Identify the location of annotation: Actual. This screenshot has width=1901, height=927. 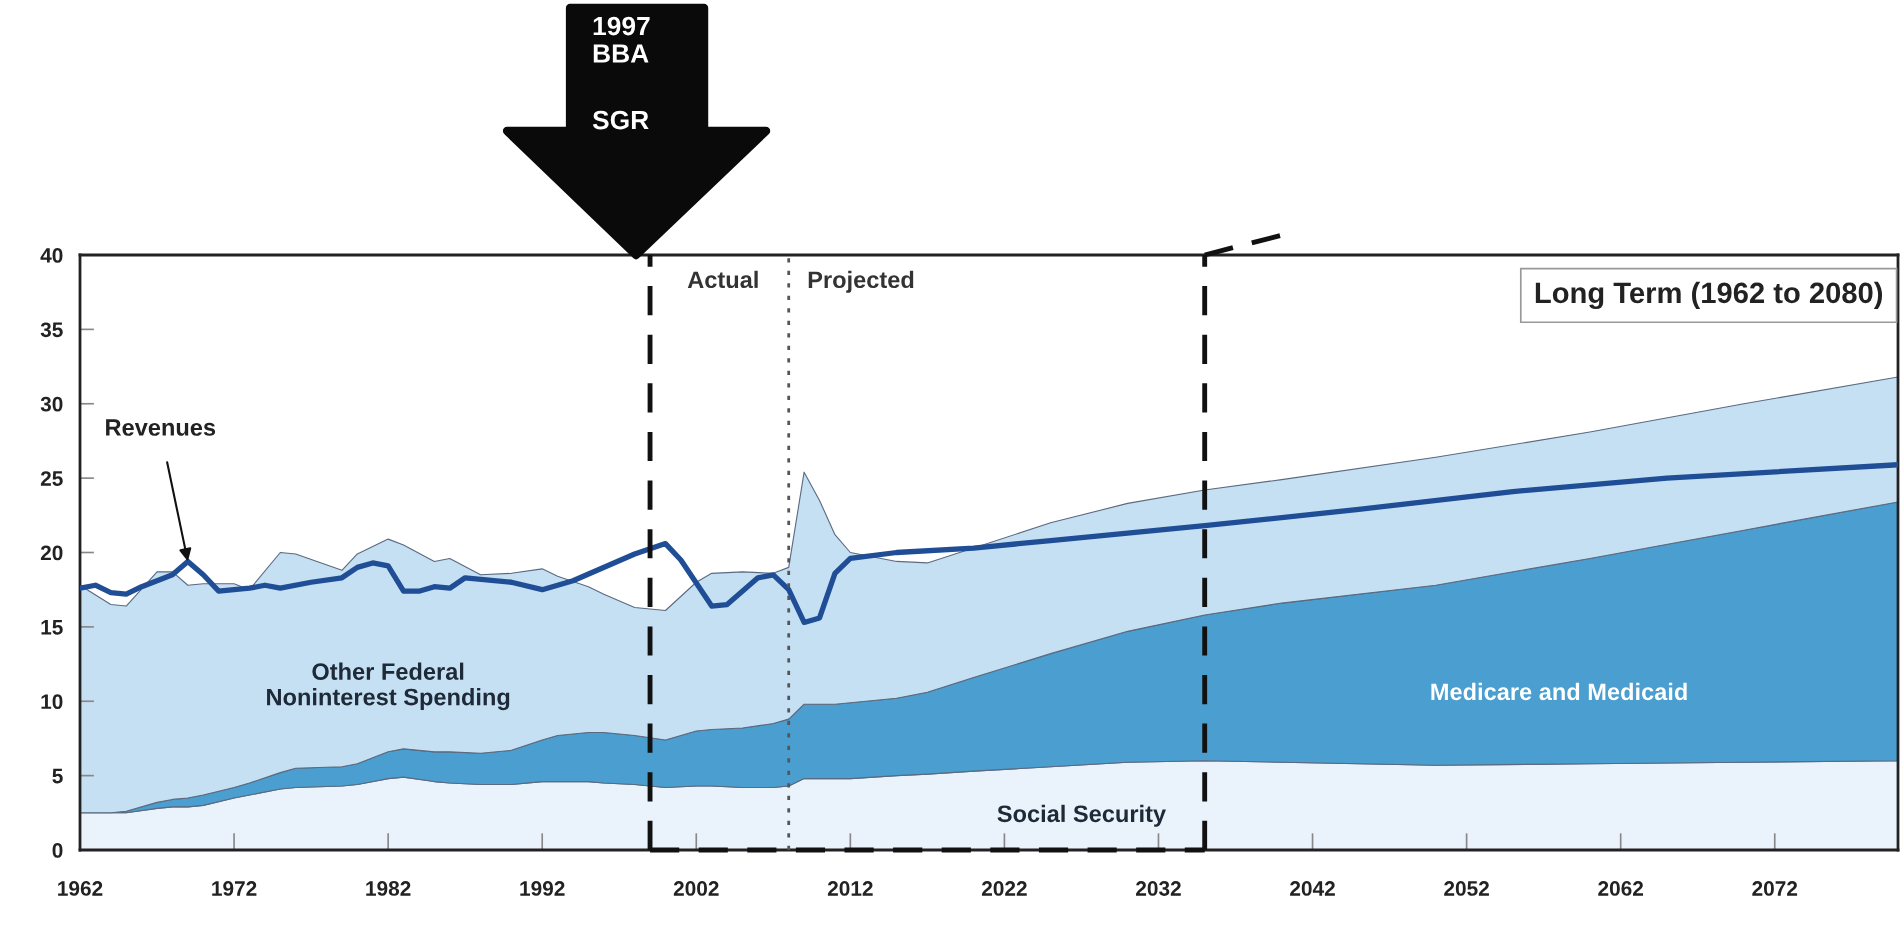
(722, 279).